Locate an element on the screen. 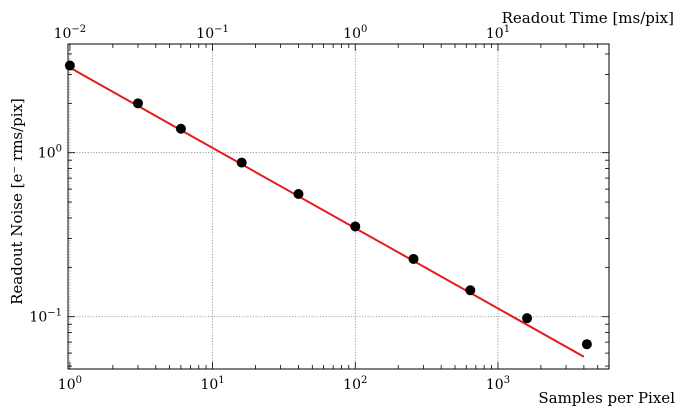  x2-tick-label: 10⁻¹ is located at coordinates (212, 33).